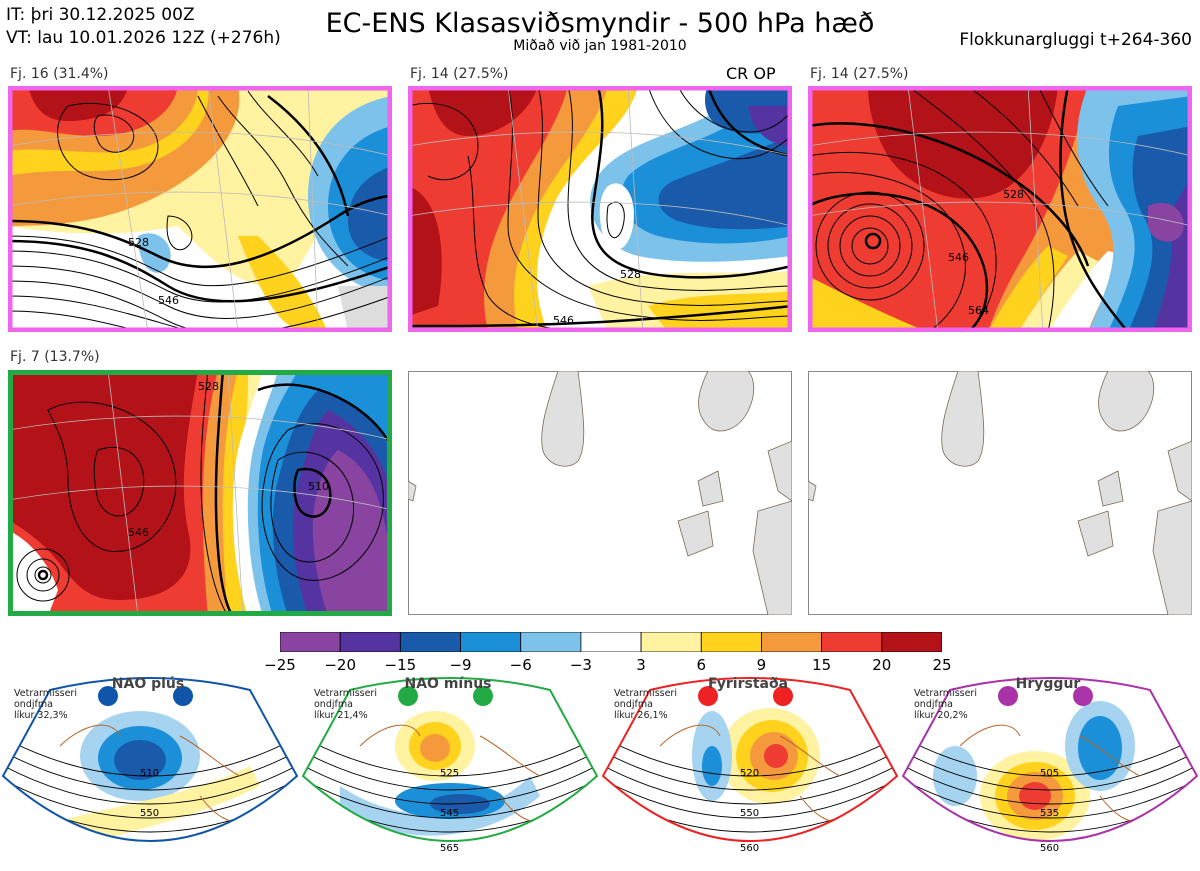  What do you see at coordinates (1049, 813) in the screenshot?
I see `regime-contour-label: 535` at bounding box center [1049, 813].